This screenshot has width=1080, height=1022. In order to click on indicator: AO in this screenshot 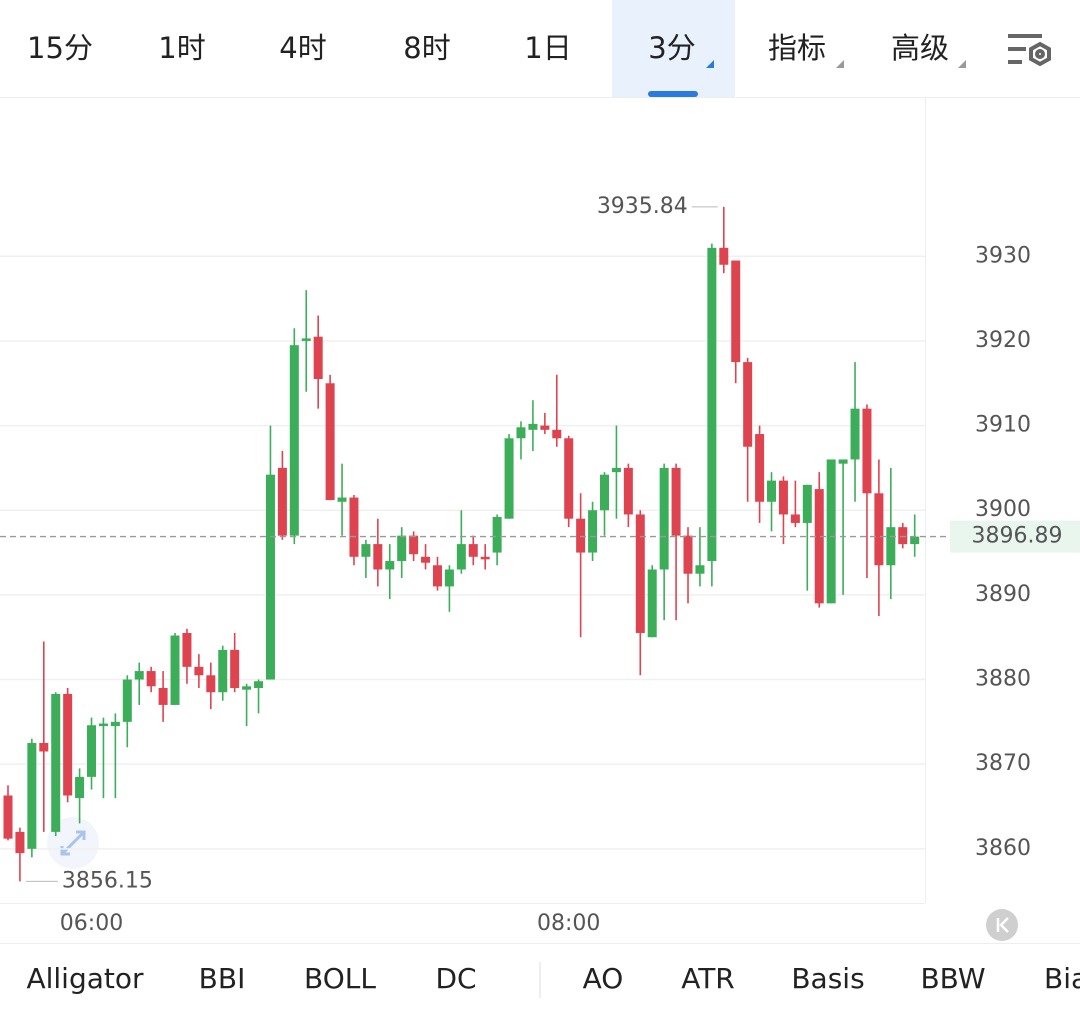, I will do `click(603, 978)`.